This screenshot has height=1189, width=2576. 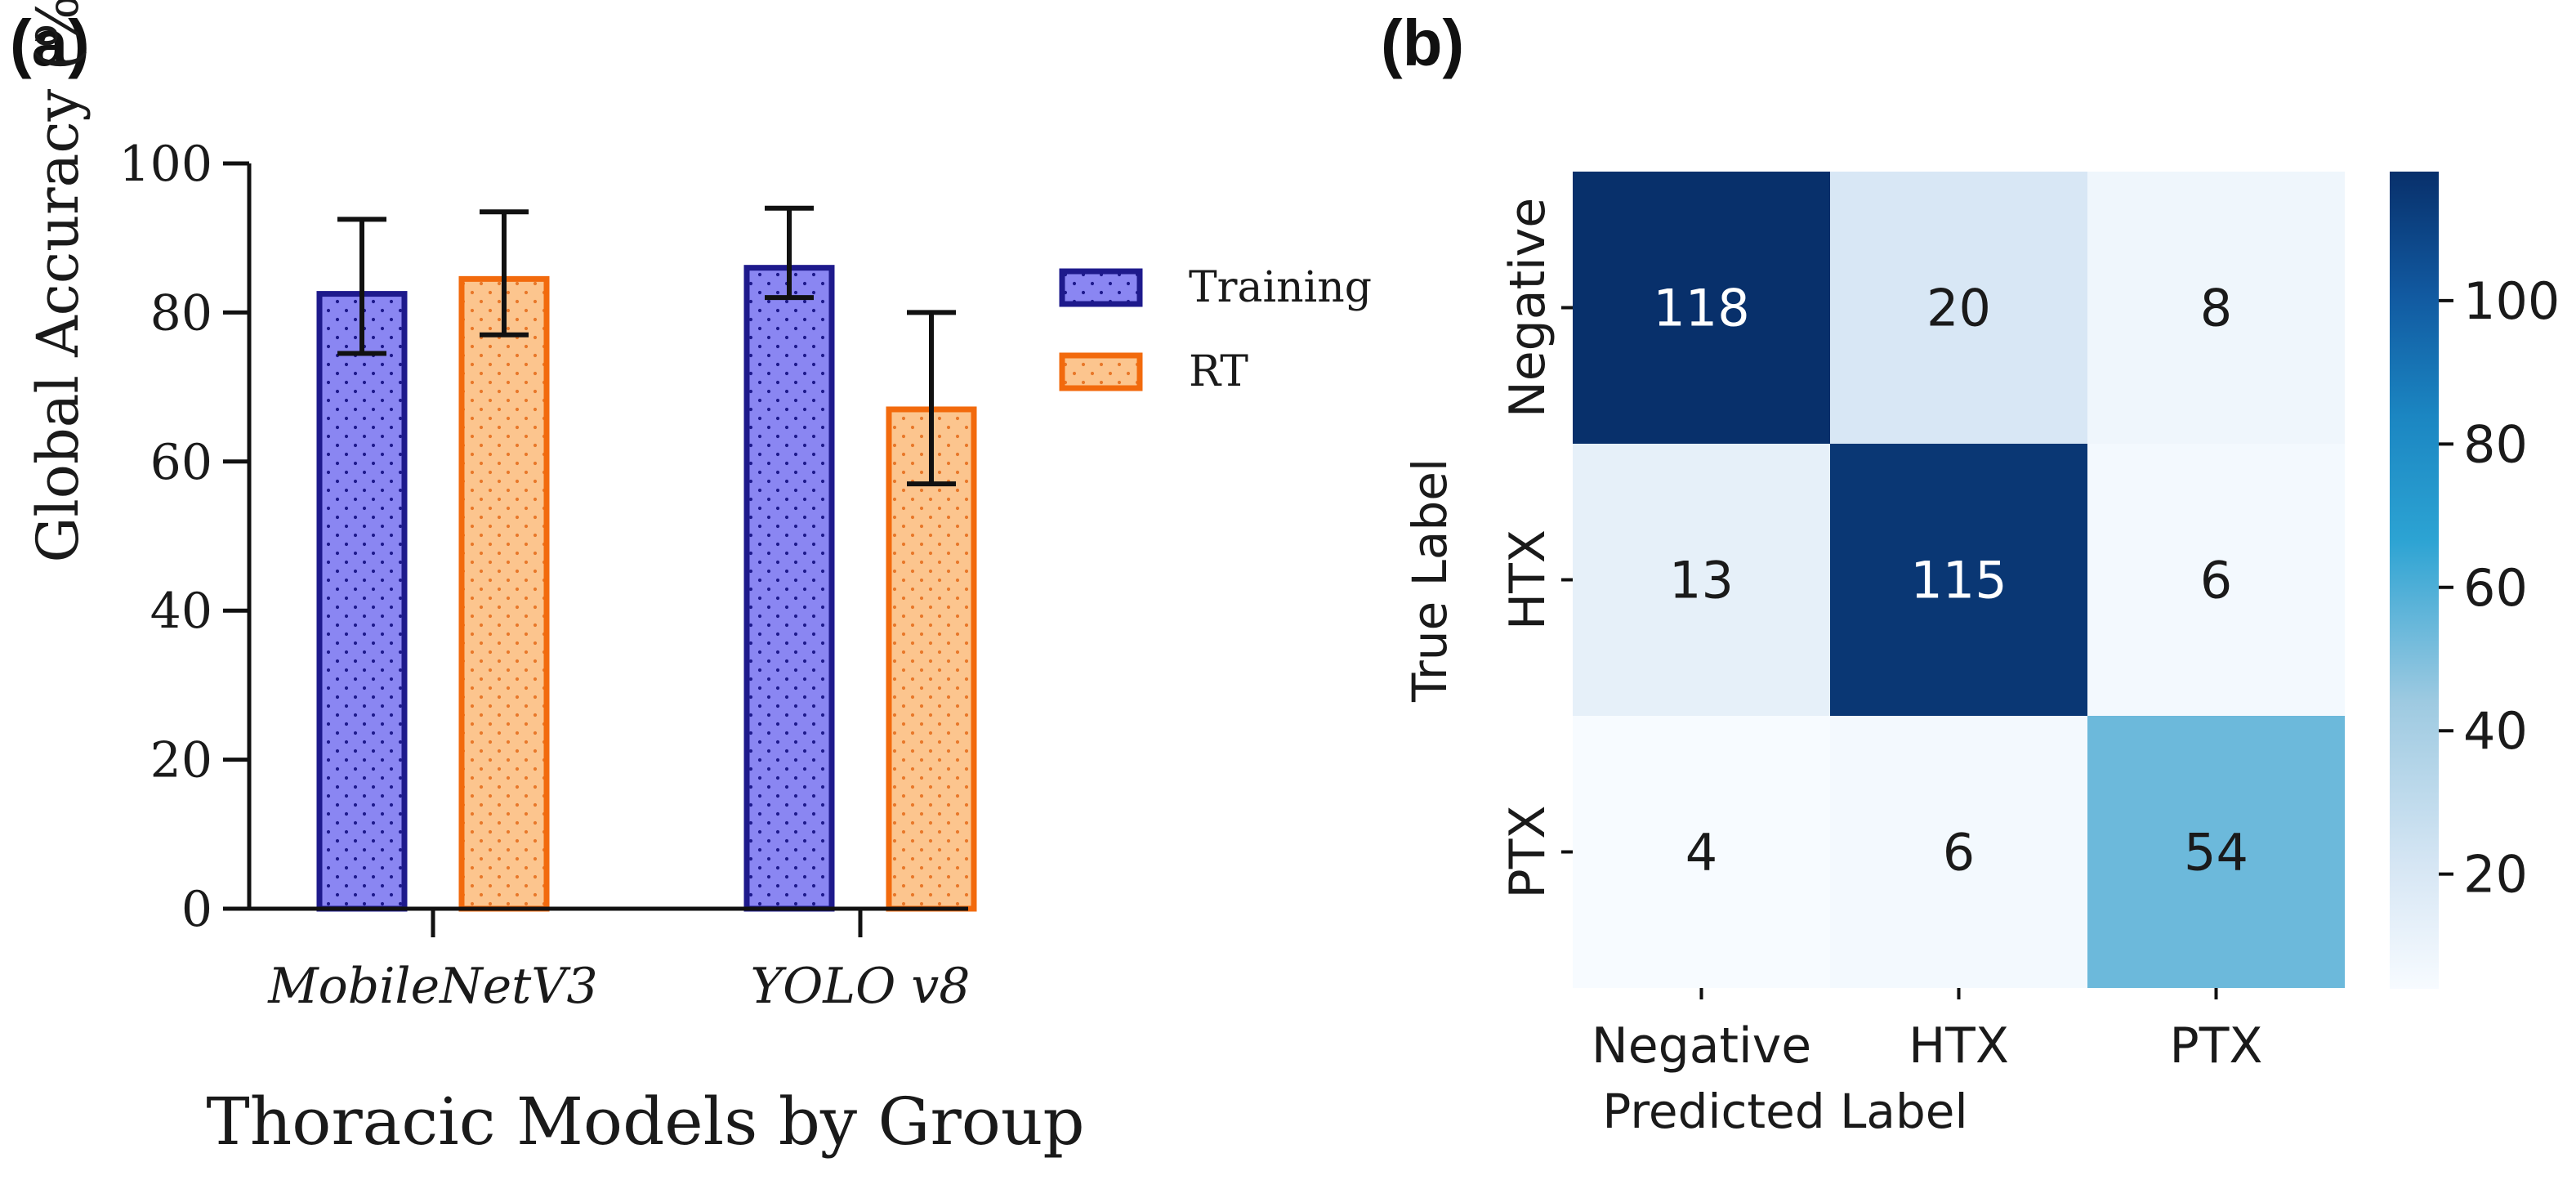 What do you see at coordinates (861, 986) in the screenshot?
I see `x-tick-label: YOLO v8` at bounding box center [861, 986].